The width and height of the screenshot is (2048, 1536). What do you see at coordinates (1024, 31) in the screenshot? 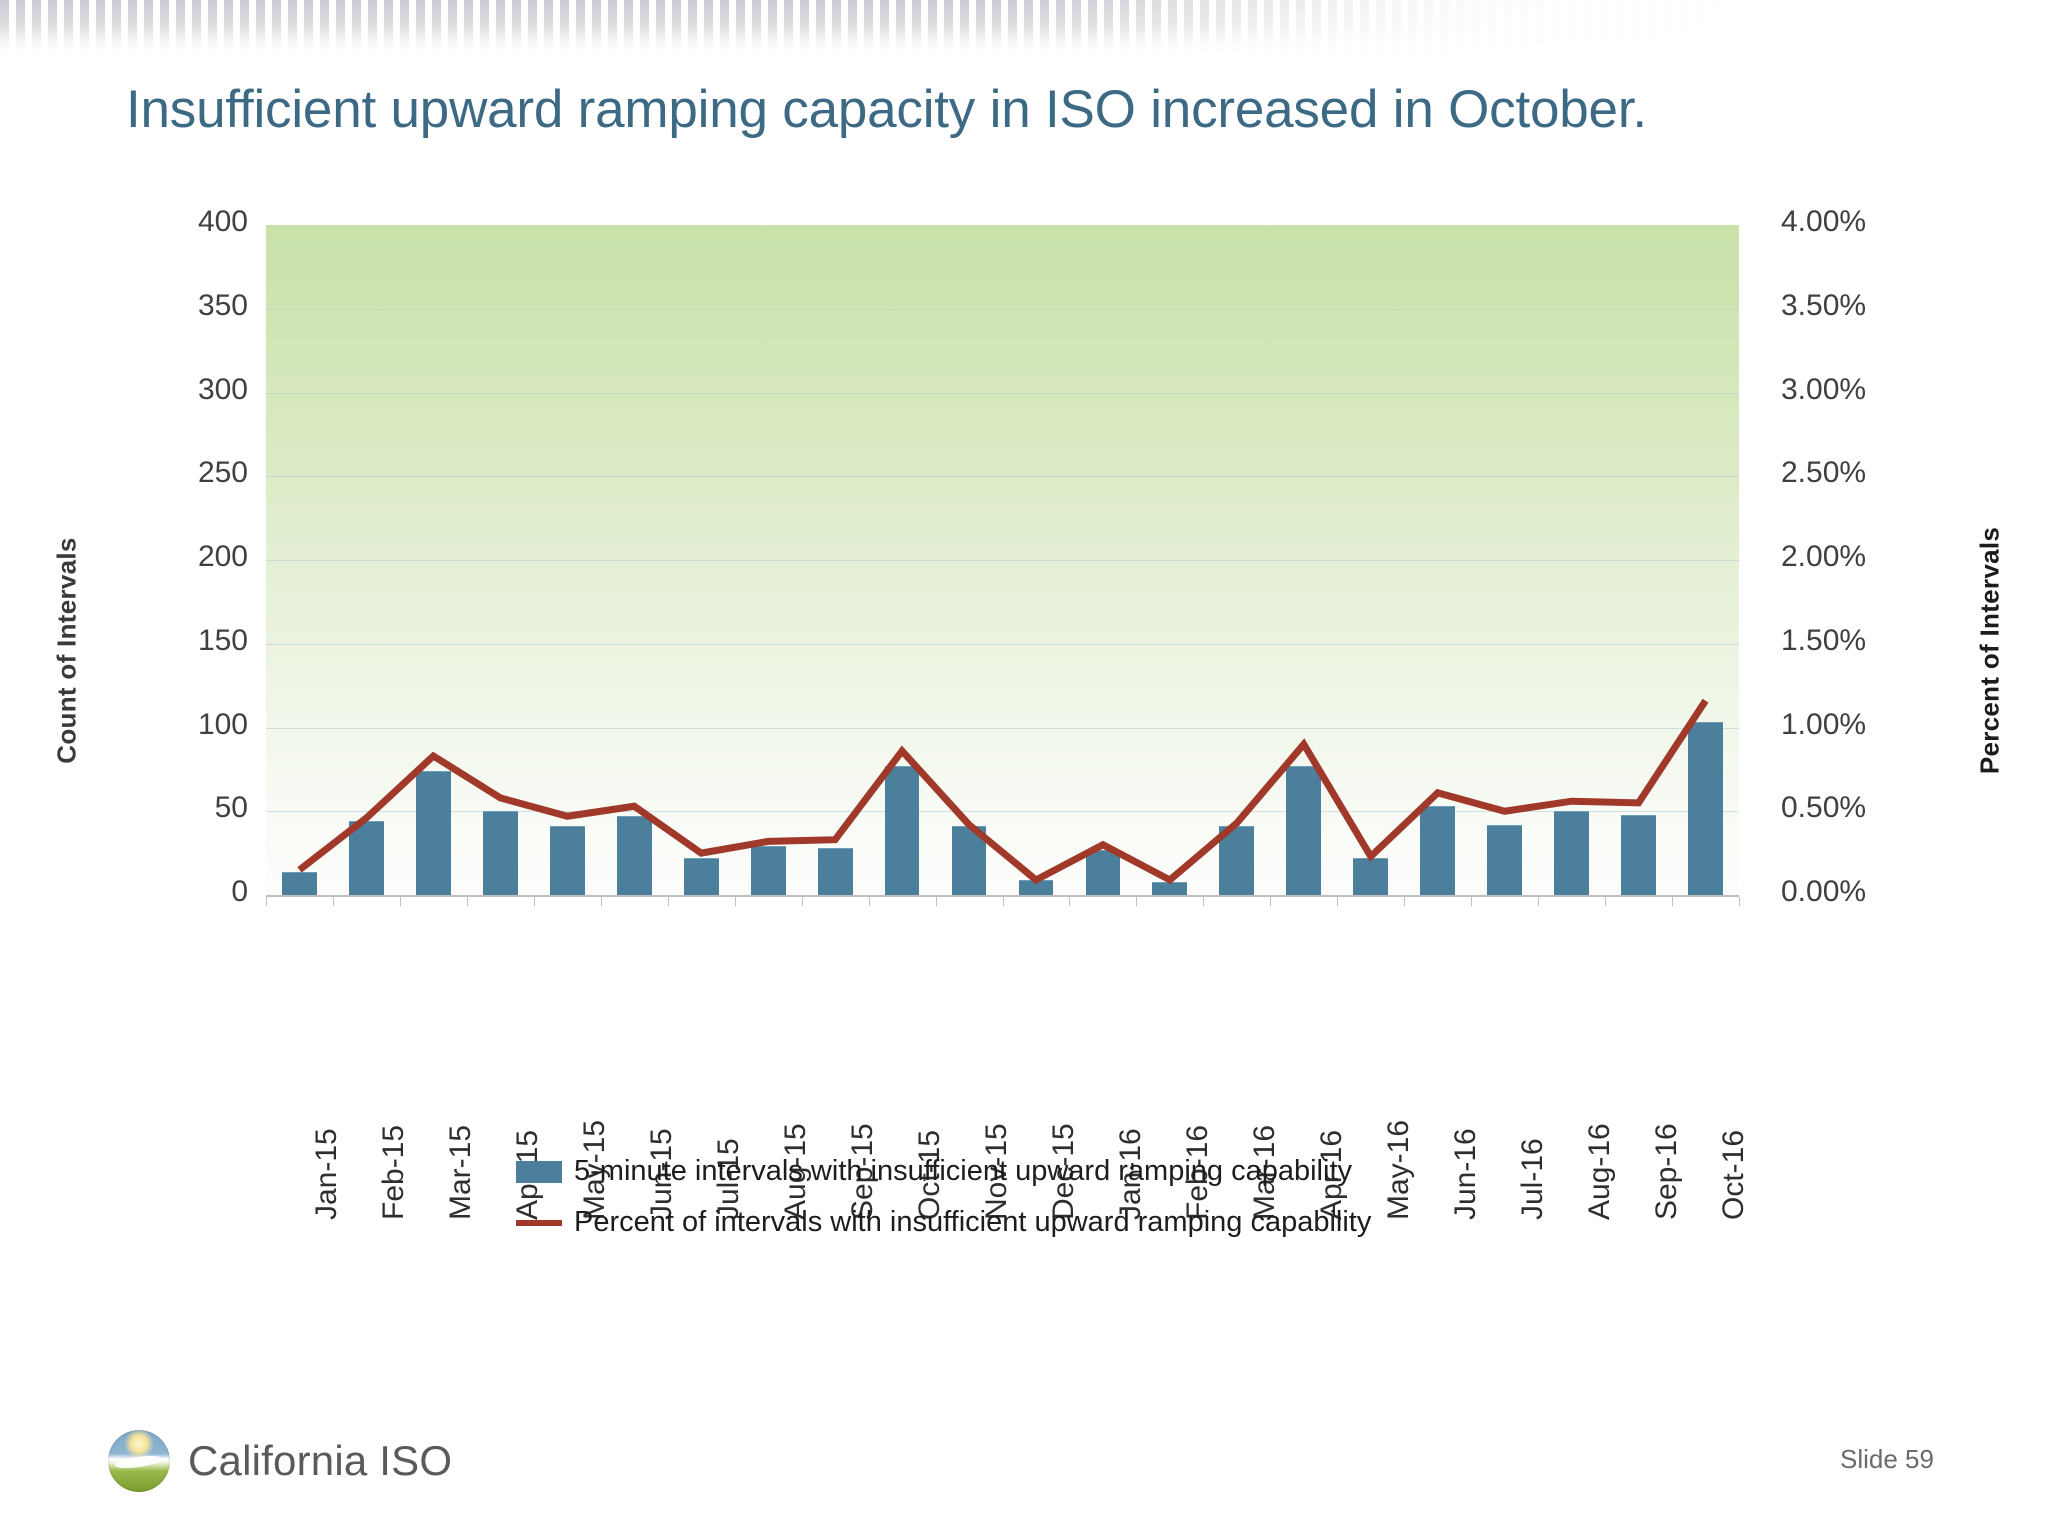
I see `decorative-checker-band` at bounding box center [1024, 31].